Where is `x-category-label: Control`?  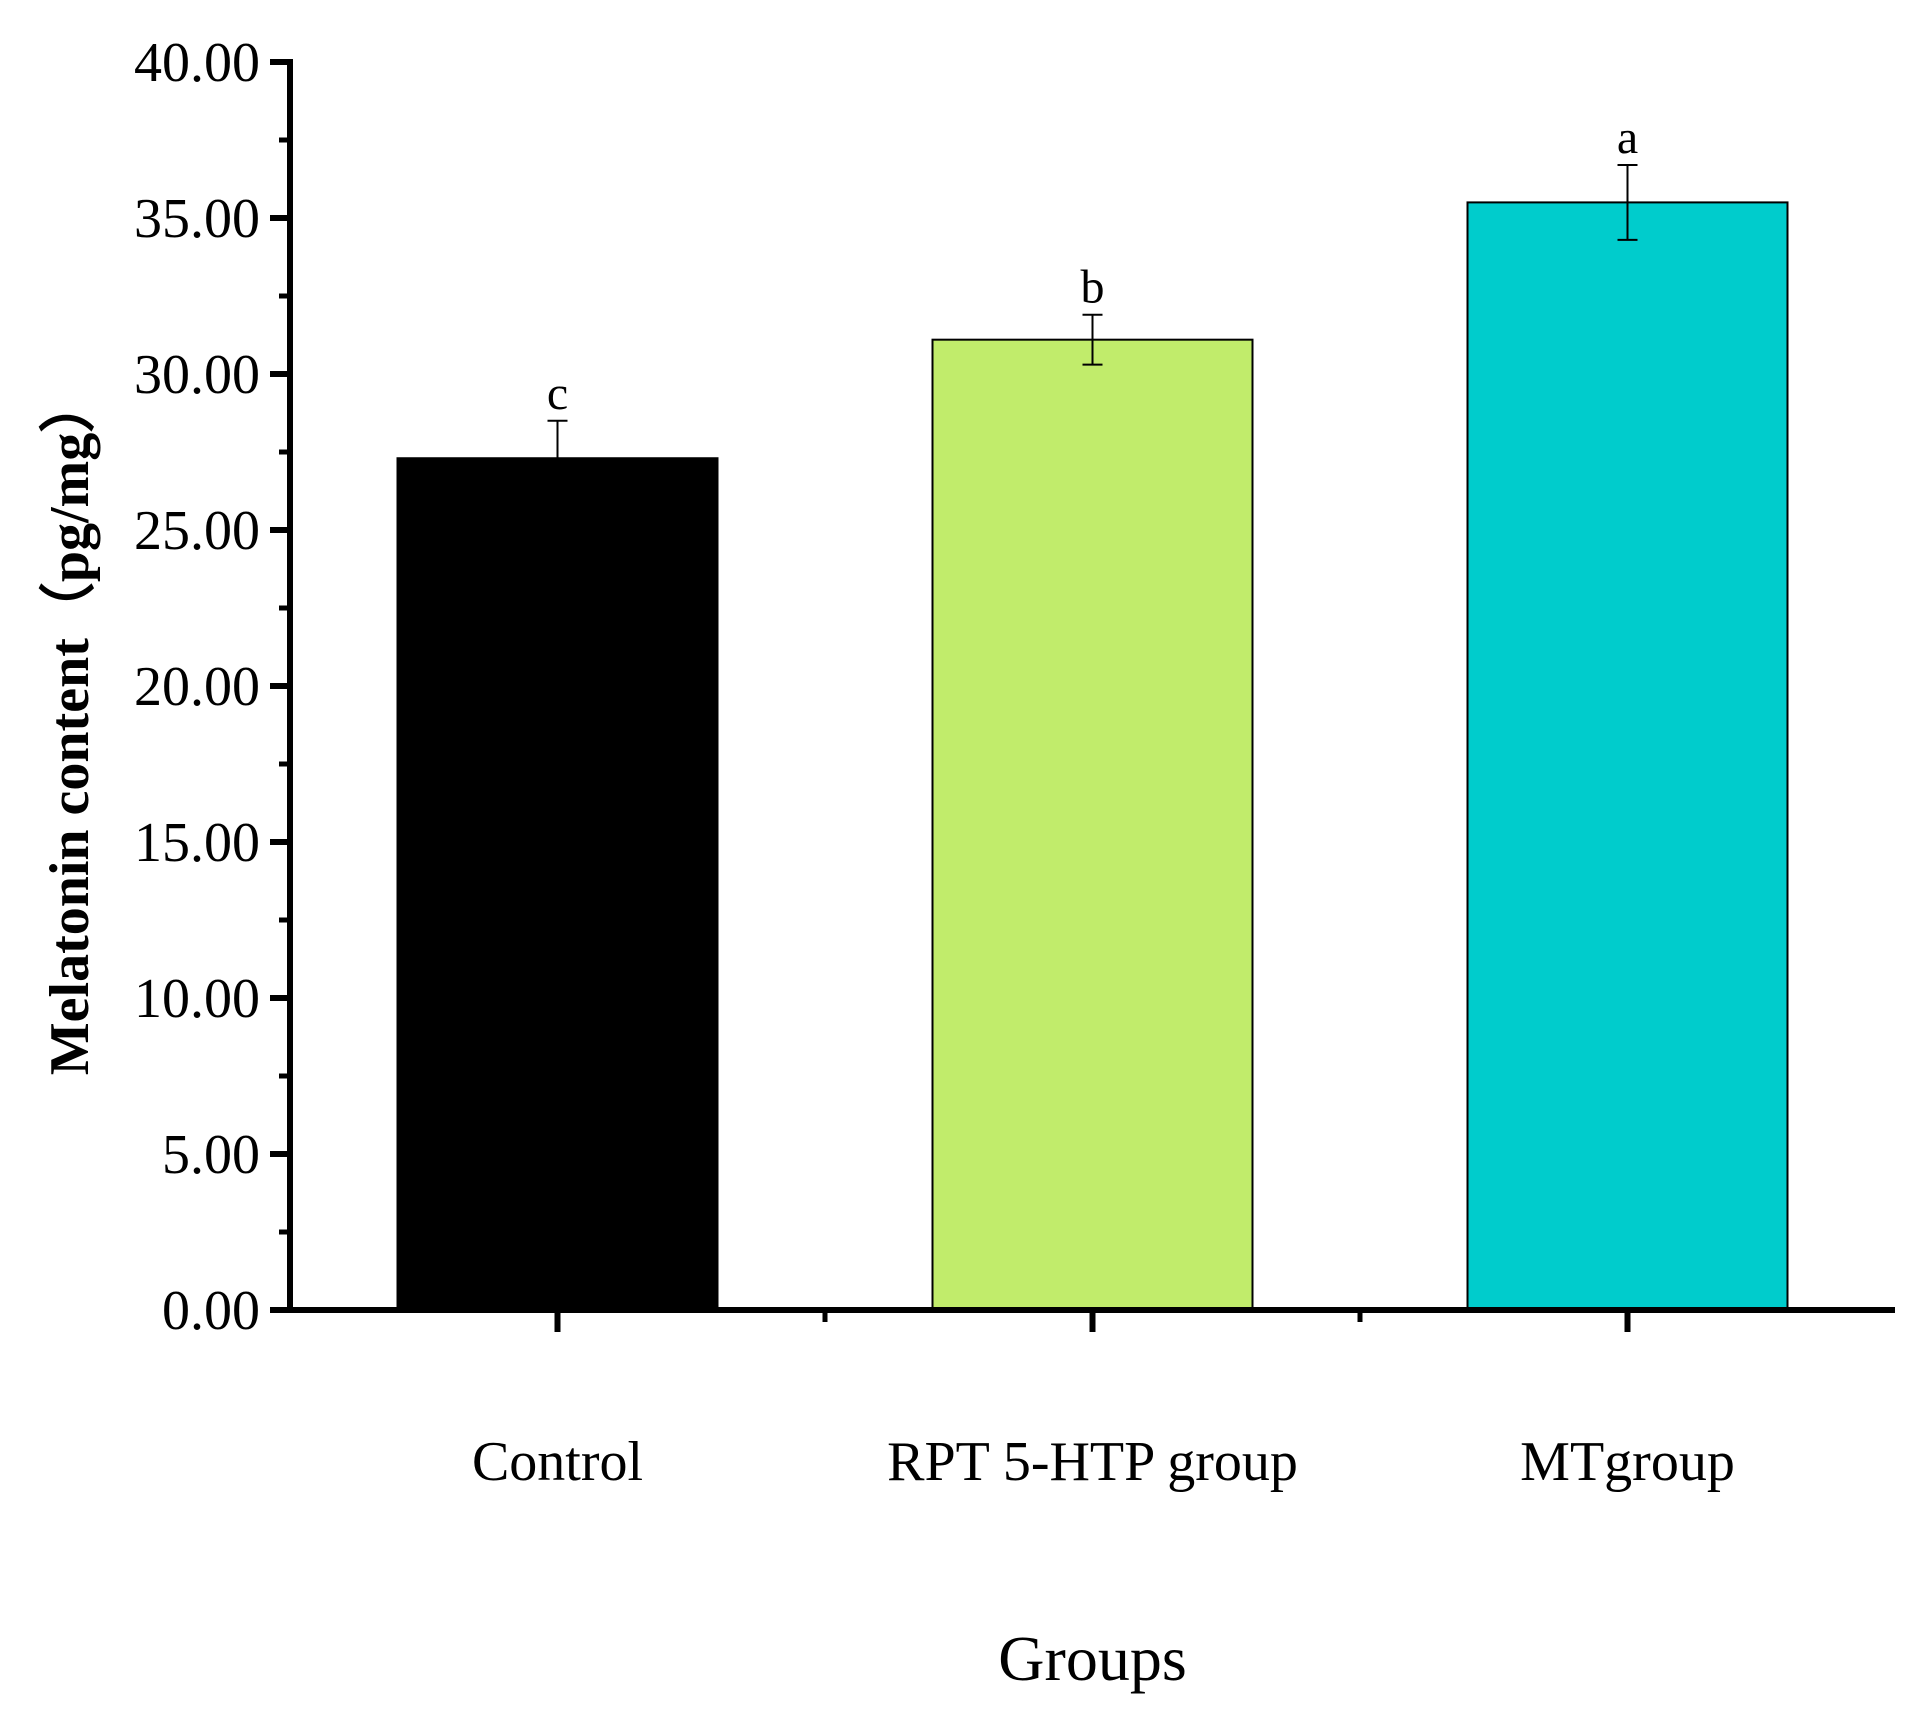
x-category-label: Control is located at coordinates (557, 1462).